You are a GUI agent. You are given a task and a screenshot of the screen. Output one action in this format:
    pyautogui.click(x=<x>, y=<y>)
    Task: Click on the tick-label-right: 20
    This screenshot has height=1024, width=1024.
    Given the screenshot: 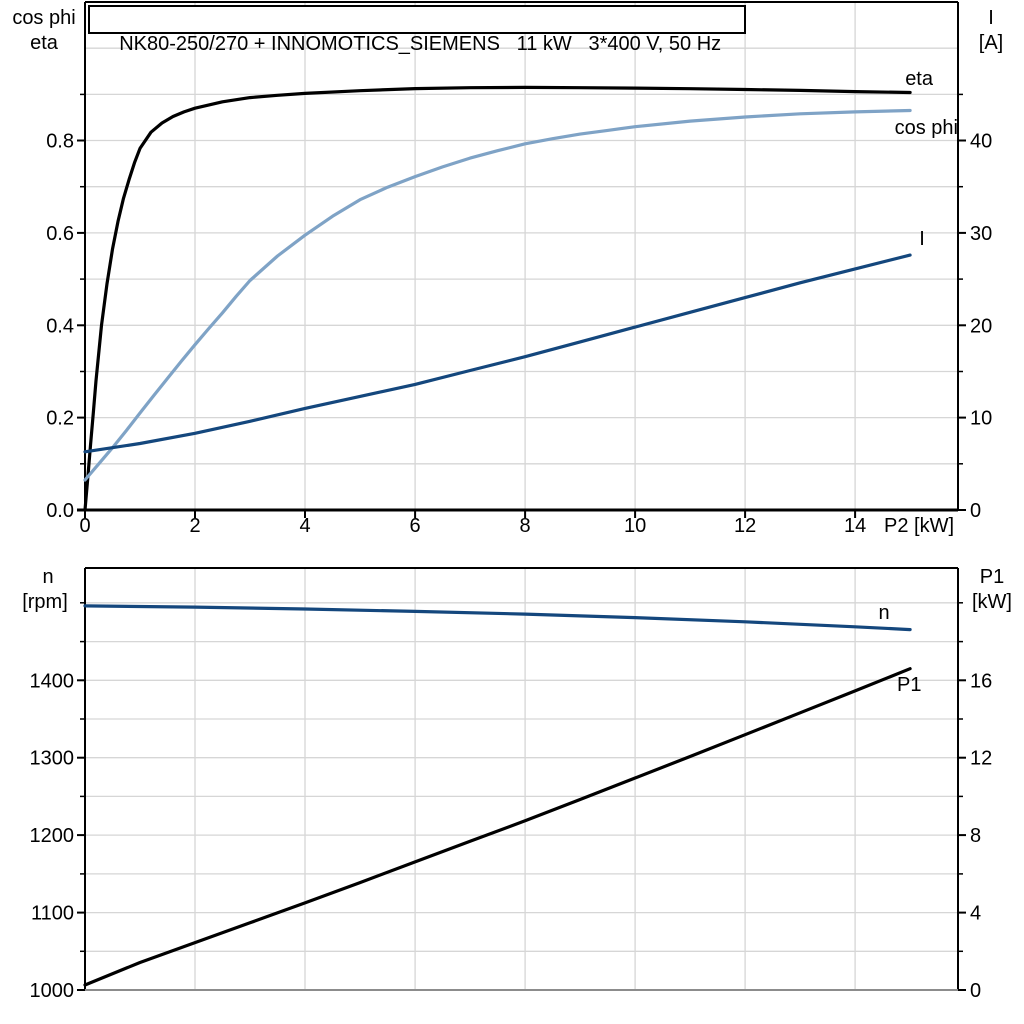 What is the action you would take?
    pyautogui.click(x=981, y=326)
    